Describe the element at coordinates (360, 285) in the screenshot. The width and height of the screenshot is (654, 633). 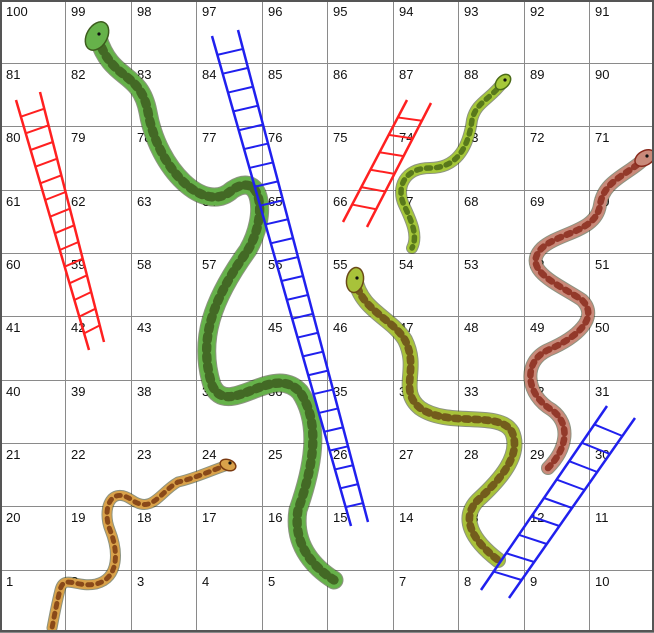
I see `cell-55: 55` at that location.